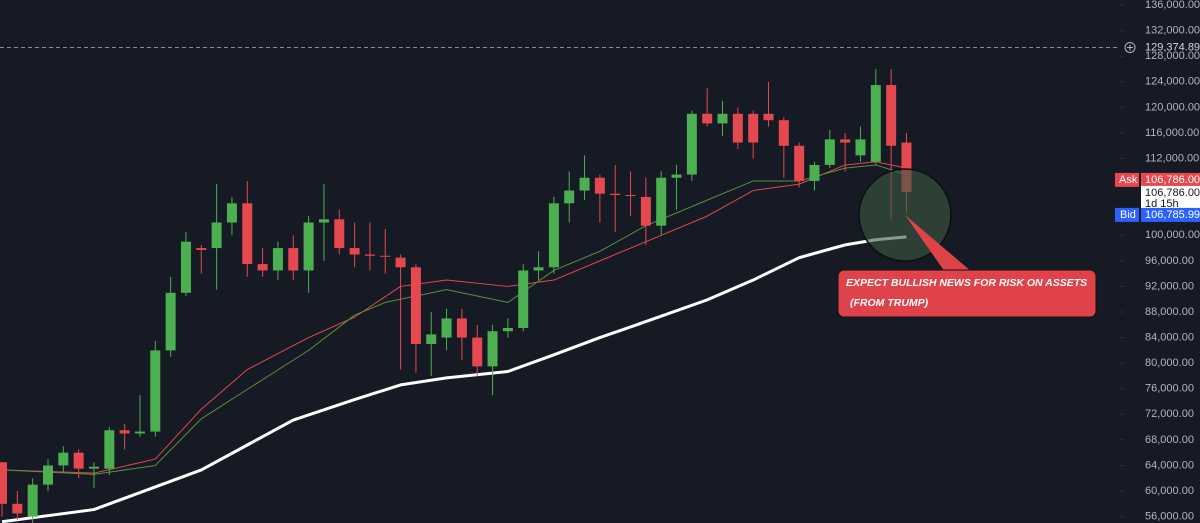 The height and width of the screenshot is (523, 1200). I want to click on callout-text: EXPECT BULLISH NEWS FOR RISK ON ASSETS, so click(966, 283).